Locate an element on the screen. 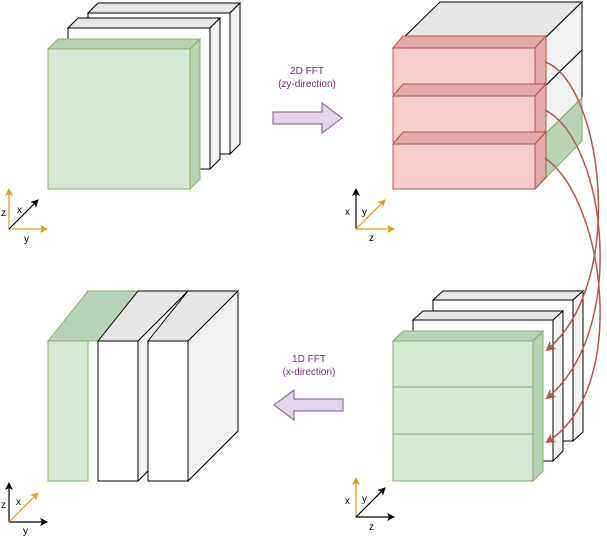 This screenshot has width=607, height=537. green-front-slab is located at coordinates (468, 406).